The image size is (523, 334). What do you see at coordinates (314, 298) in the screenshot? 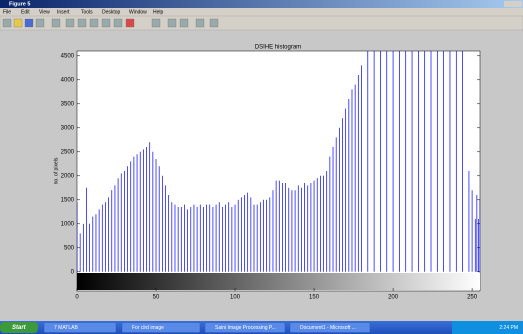
I see `x-tick-label: 150` at bounding box center [314, 298].